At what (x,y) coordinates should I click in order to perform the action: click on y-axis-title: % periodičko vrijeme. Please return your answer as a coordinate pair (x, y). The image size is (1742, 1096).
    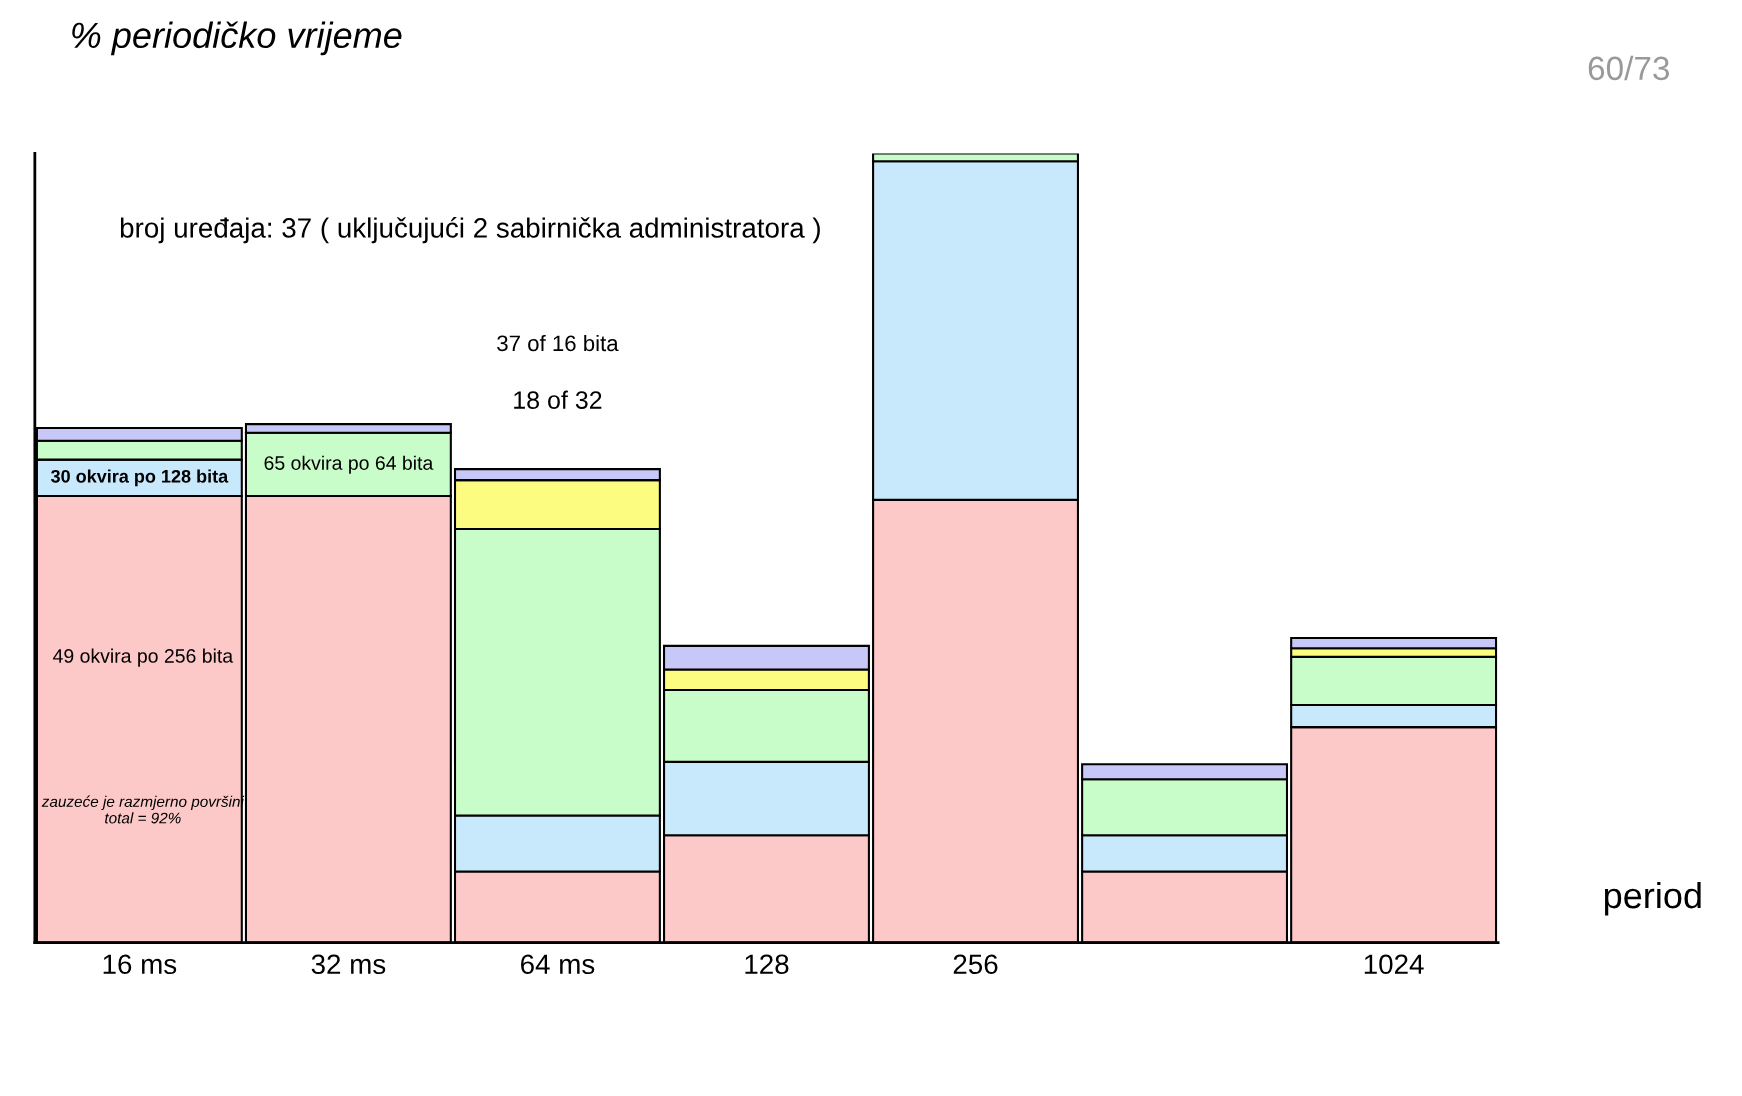
    Looking at the image, I should click on (237, 38).